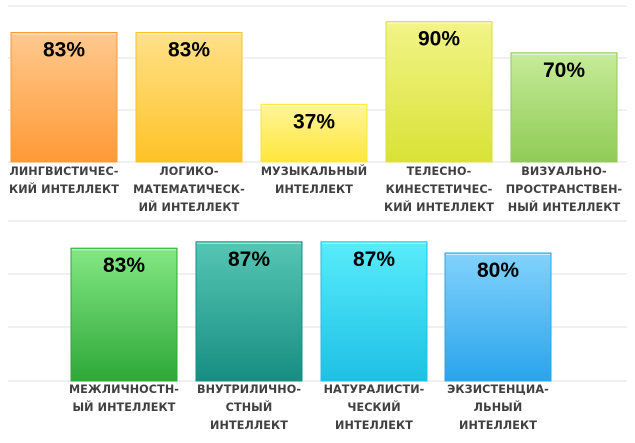 The image size is (635, 443). What do you see at coordinates (314, 180) in the screenshot?
I see `category-label: МУЗЫКАЛЬНЫЙ ИНТЕЛЛЕКТ` at bounding box center [314, 180].